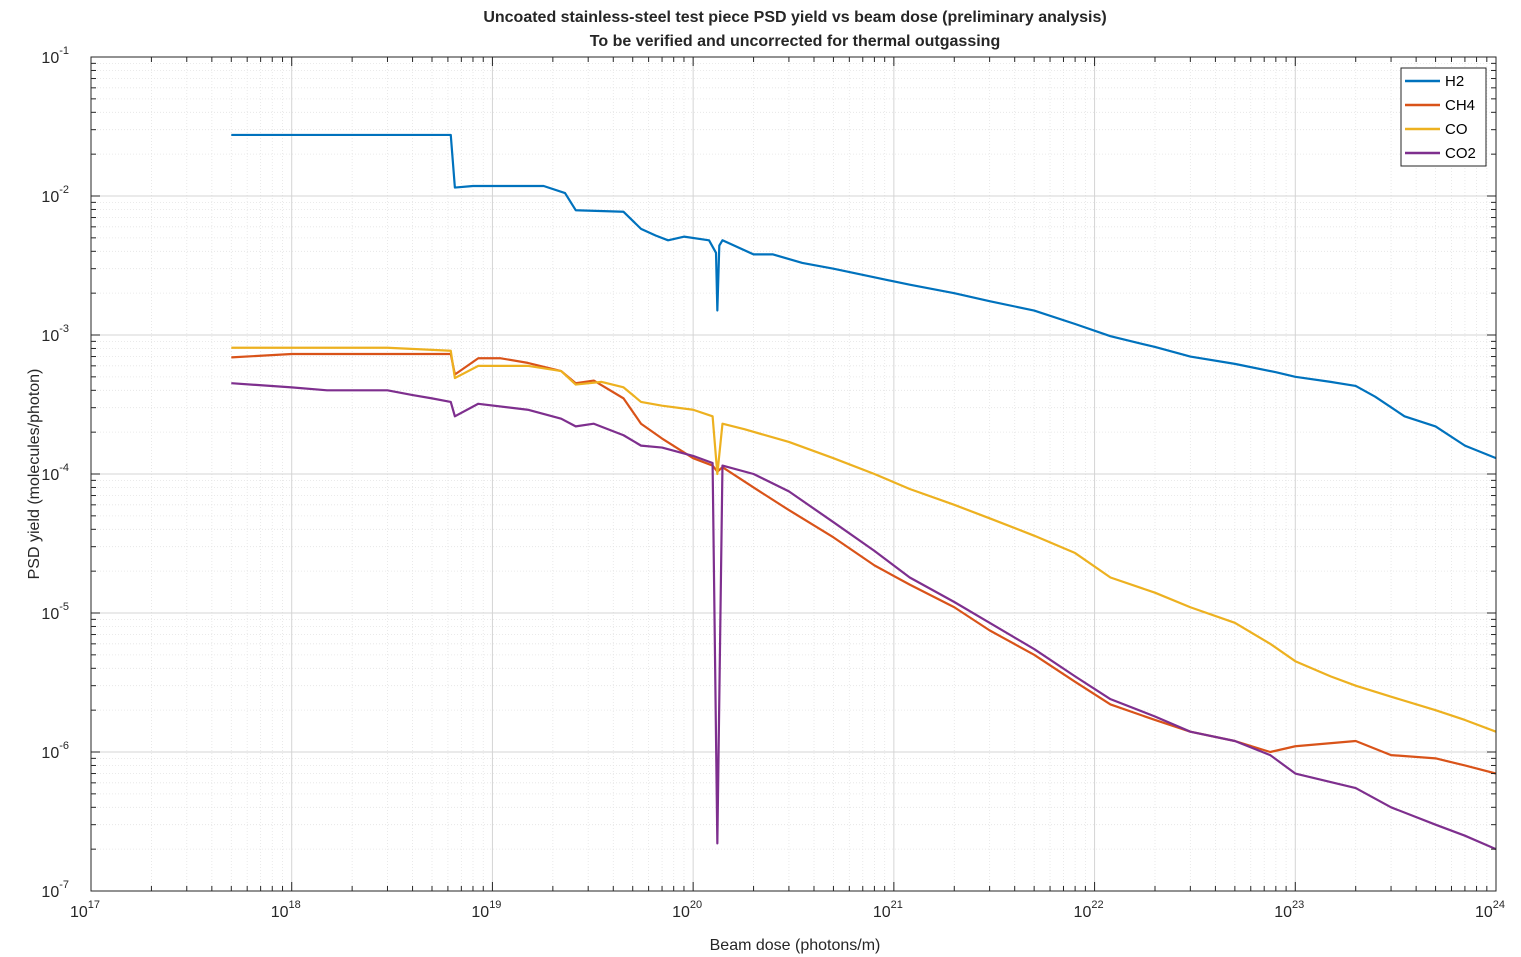  I want to click on legend-label-h2: H2, so click(1454, 81).